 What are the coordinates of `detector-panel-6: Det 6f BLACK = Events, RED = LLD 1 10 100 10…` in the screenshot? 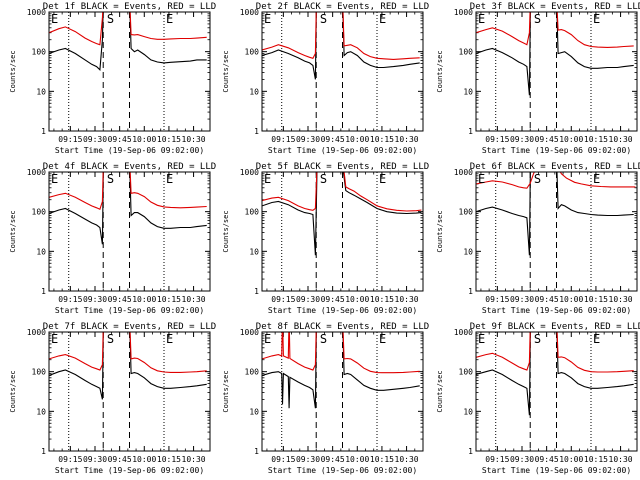 It's located at (538, 238).